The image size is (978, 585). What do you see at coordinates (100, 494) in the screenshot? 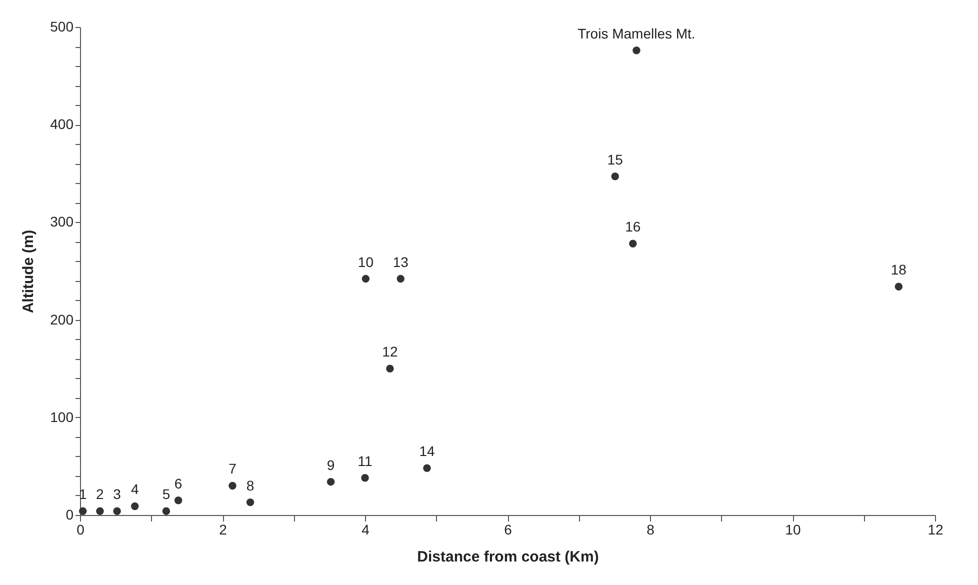
I see `annotation: 2` at bounding box center [100, 494].